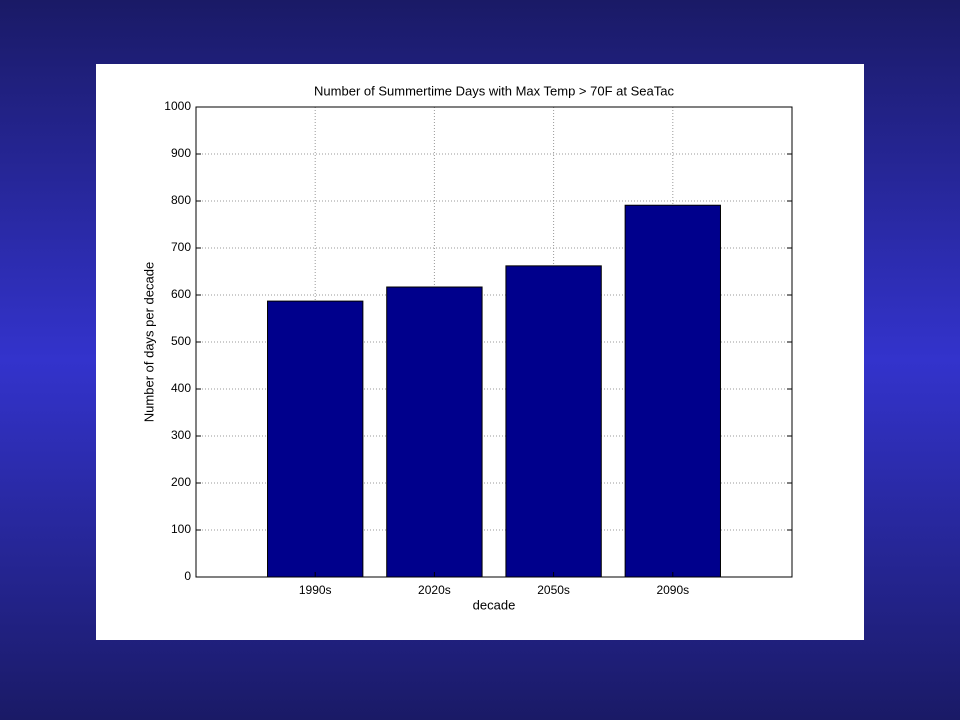  Describe the element at coordinates (672, 590) in the screenshot. I see `x-tick-label: 2090s` at that location.